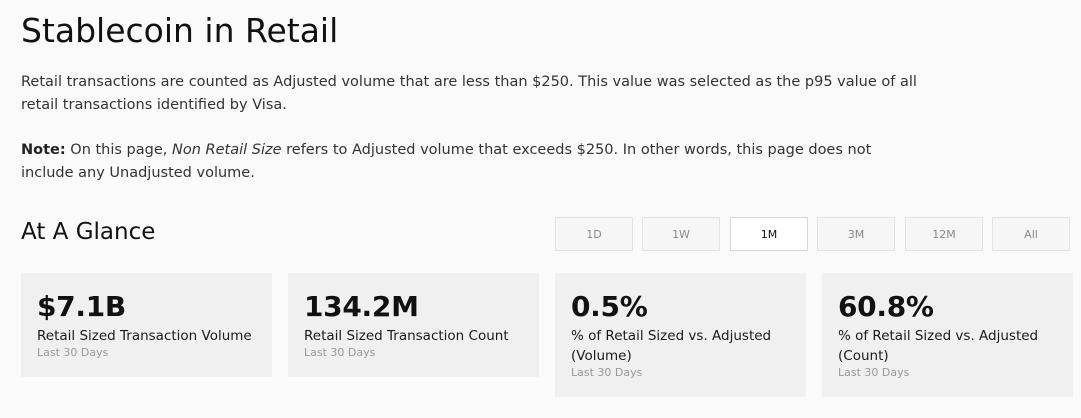 This screenshot has width=1081, height=418. Describe the element at coordinates (856, 234) in the screenshot. I see `range-tab-3m: 3M` at that location.